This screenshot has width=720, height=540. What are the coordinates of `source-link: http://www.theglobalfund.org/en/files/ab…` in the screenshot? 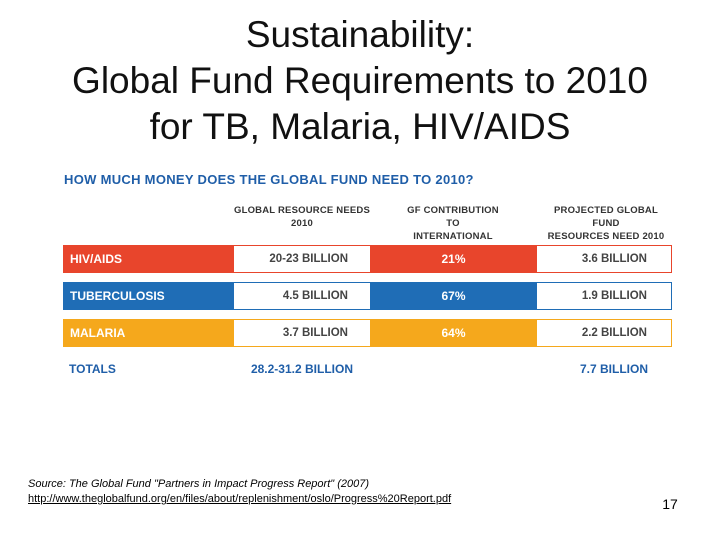 It's located at (240, 499).